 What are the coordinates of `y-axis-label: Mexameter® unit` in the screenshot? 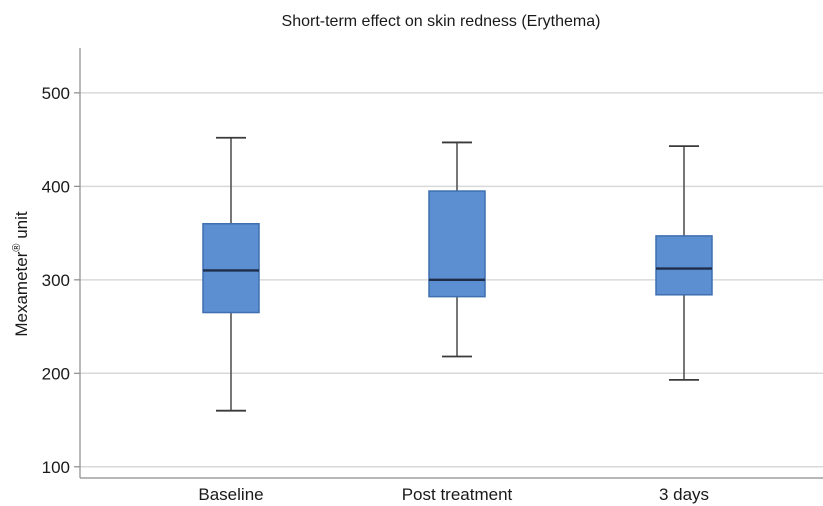 It's located at (21, 274).